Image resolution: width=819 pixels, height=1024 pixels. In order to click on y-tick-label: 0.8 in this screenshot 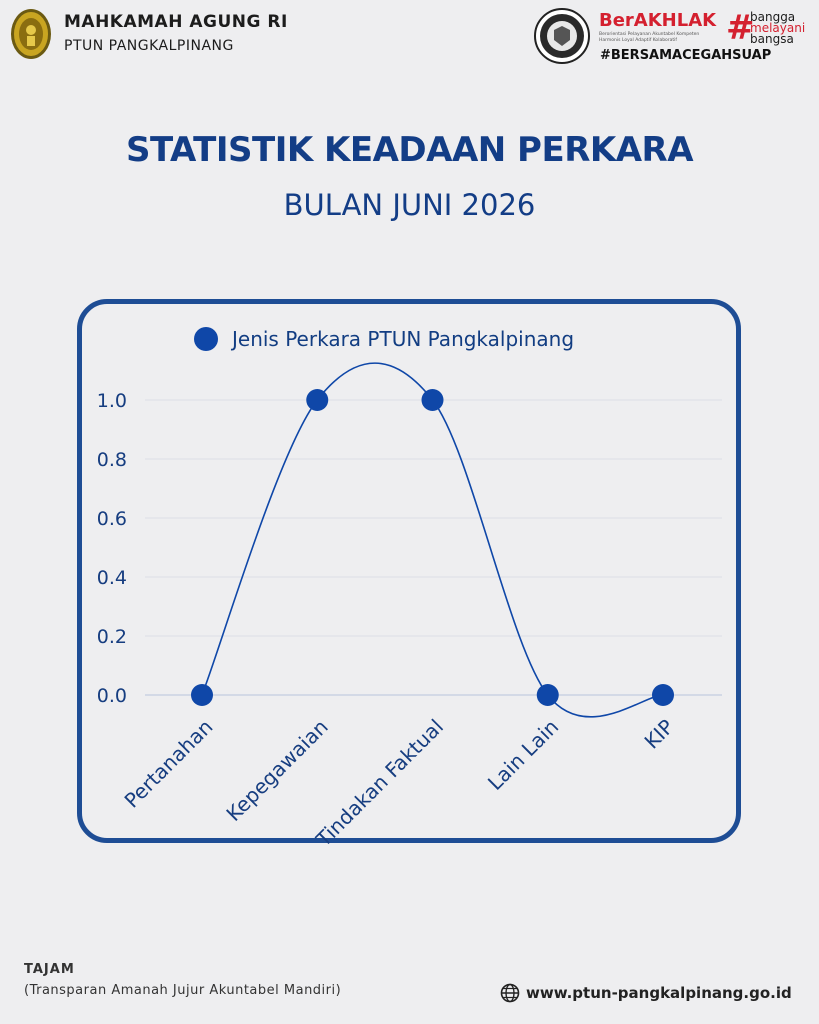, I will do `click(112, 460)`.